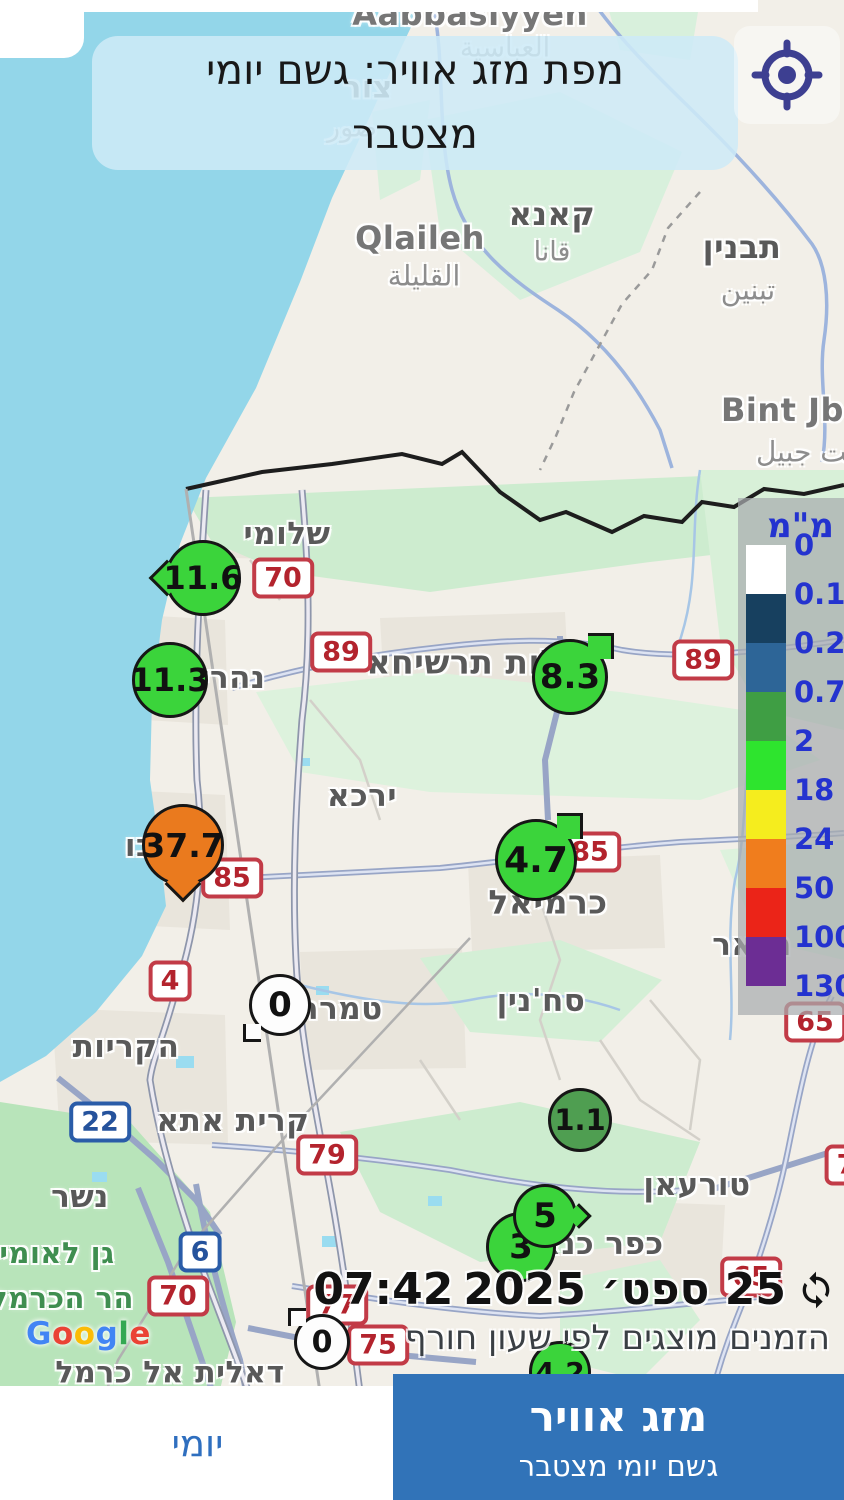 The width and height of the screenshot is (844, 1500). Describe the element at coordinates (327, 1155) in the screenshot. I see `road-badge: 79` at that location.